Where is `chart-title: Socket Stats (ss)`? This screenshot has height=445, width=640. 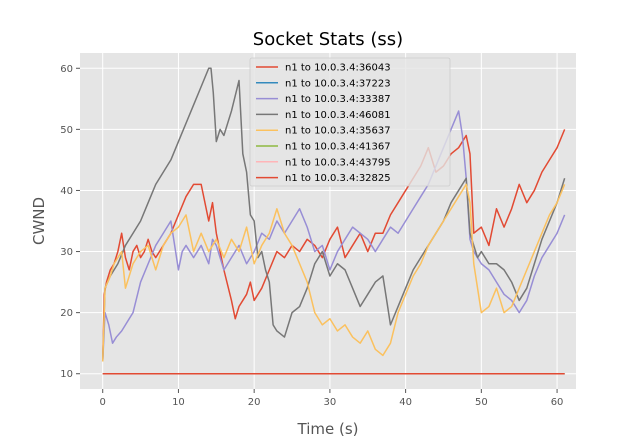
chart-title: Socket Stats (ss) is located at coordinates (328, 39).